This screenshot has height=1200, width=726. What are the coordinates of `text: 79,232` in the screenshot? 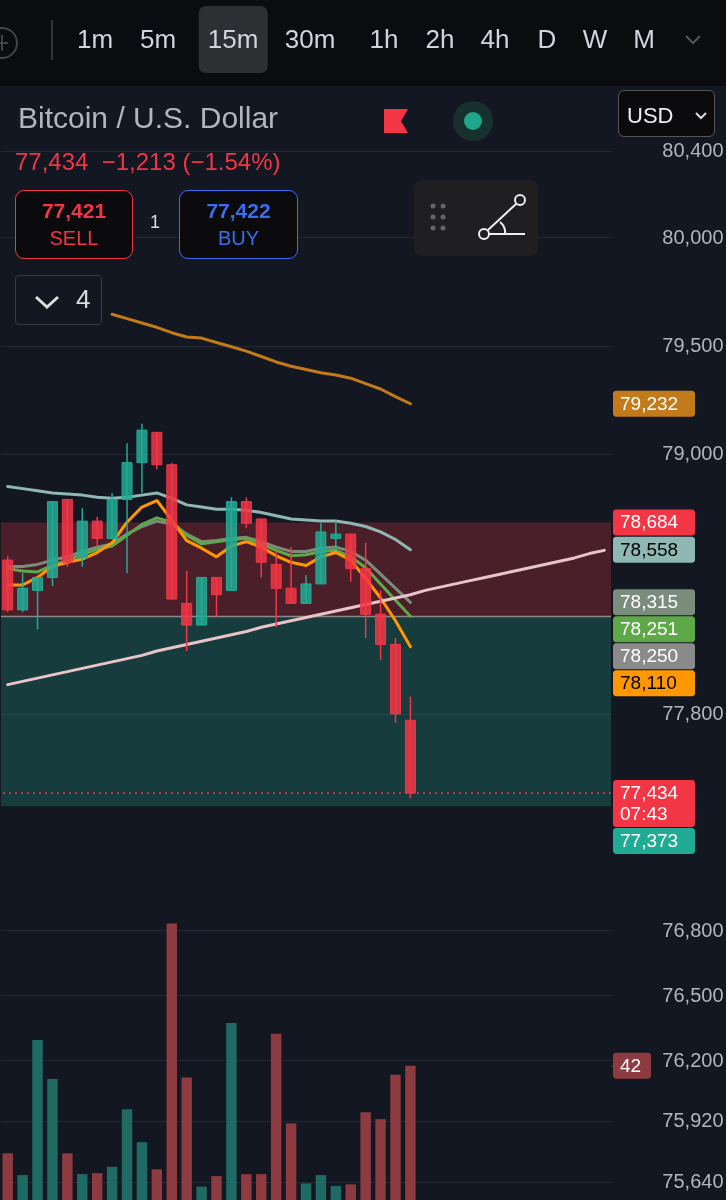 It's located at (649, 403).